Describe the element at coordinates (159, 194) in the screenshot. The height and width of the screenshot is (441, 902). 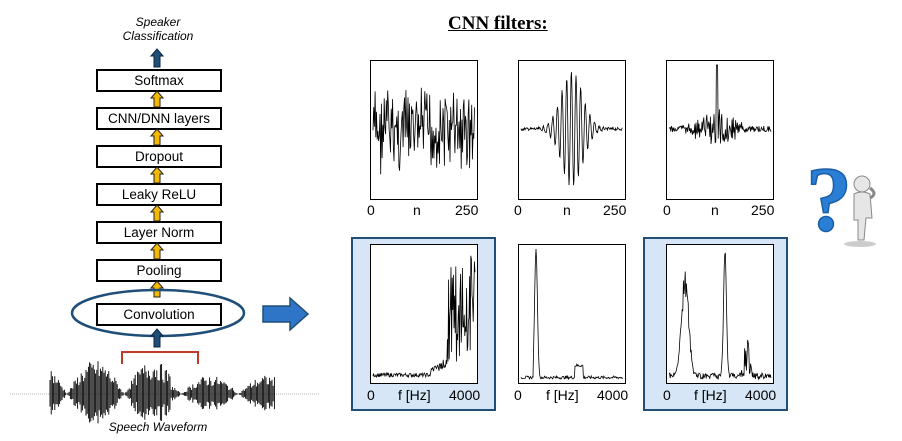
I see `layer-leaky-relu: Leaky ReLU` at that location.